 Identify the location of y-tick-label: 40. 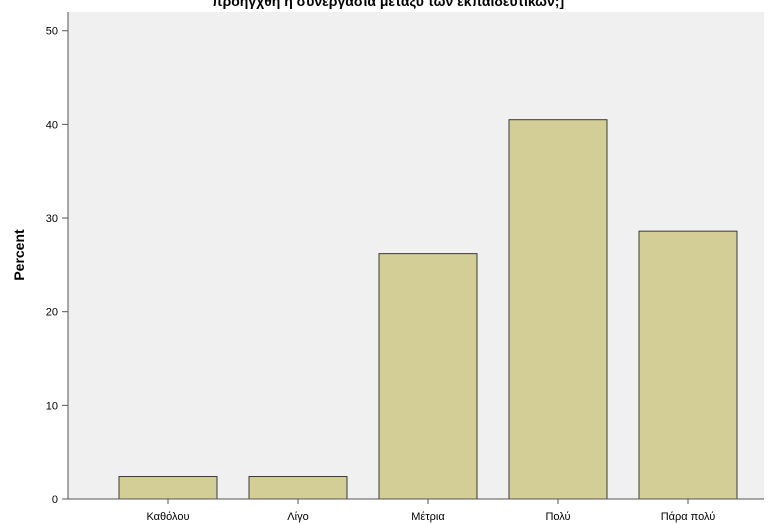
(52, 125).